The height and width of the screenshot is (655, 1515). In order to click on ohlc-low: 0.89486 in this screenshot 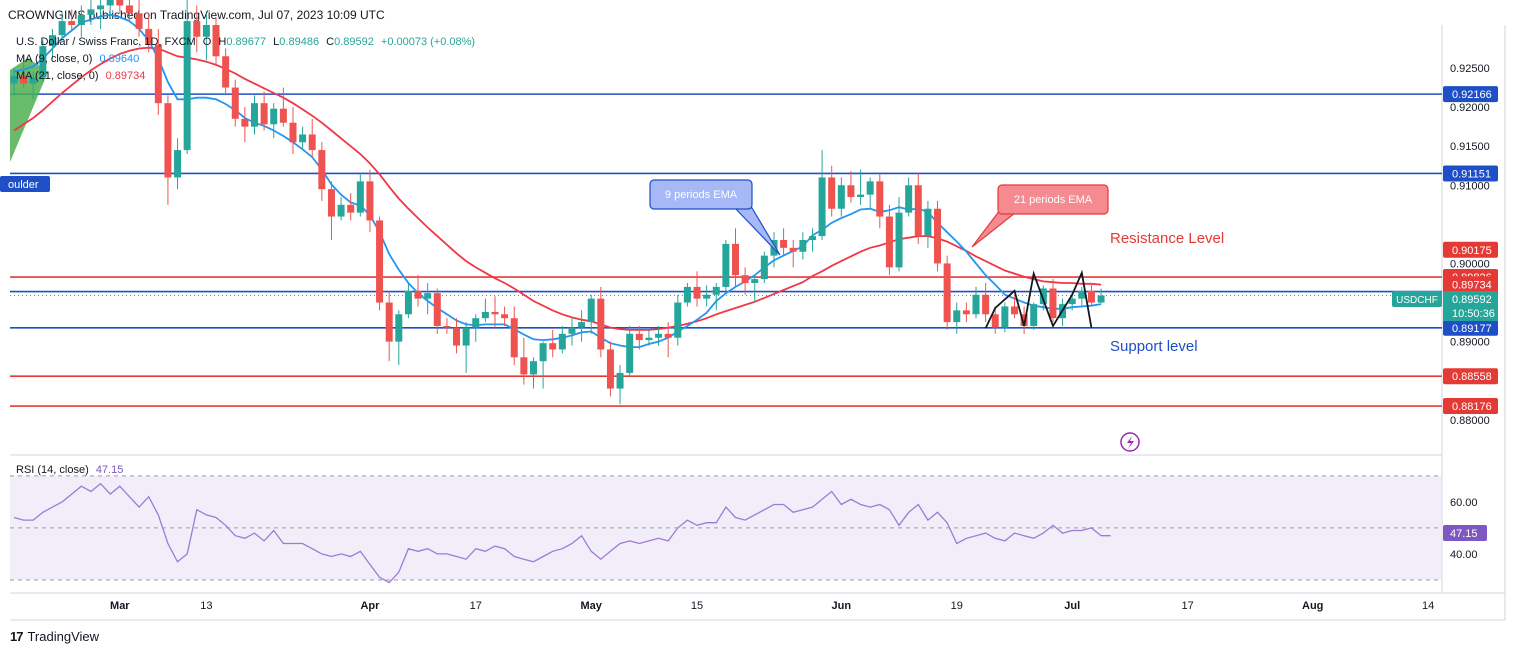, I will do `click(299, 42)`.